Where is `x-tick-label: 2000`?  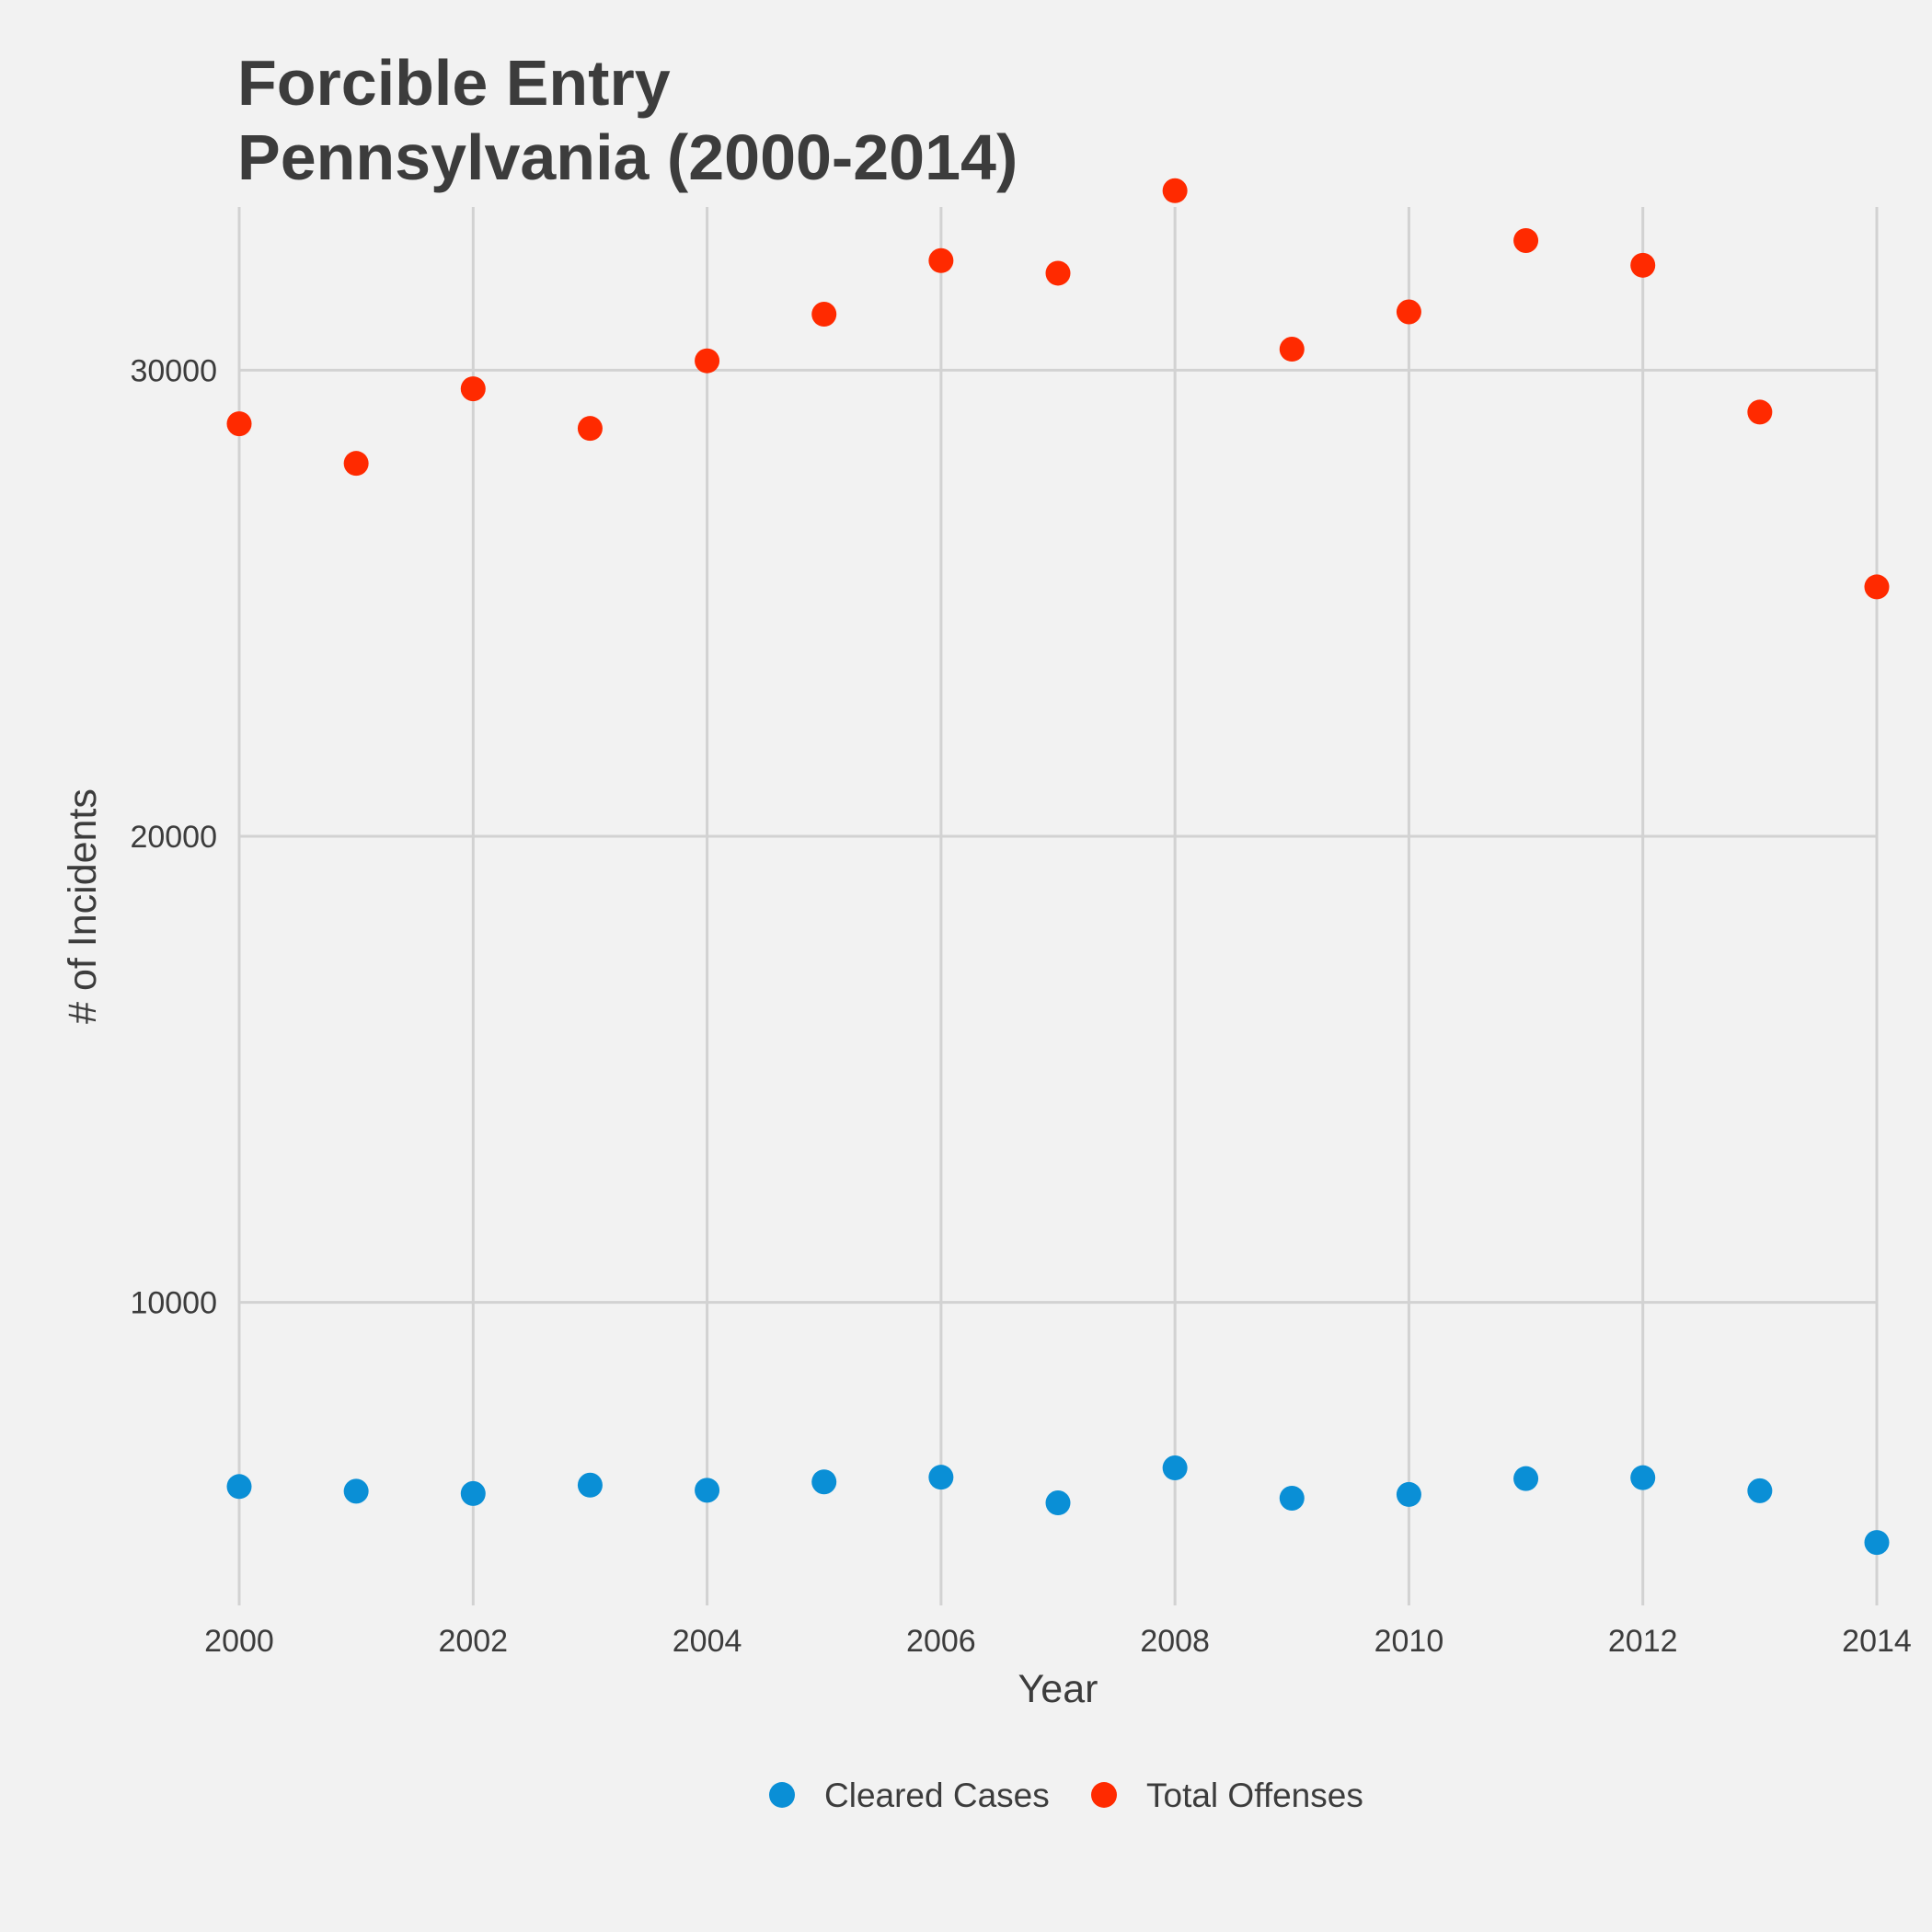 x-tick-label: 2000 is located at coordinates (239, 1641).